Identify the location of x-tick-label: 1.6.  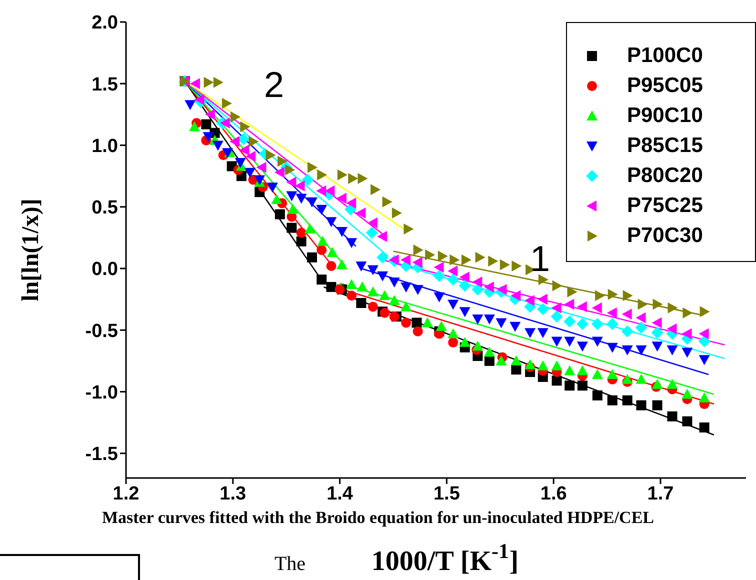
(553, 493).